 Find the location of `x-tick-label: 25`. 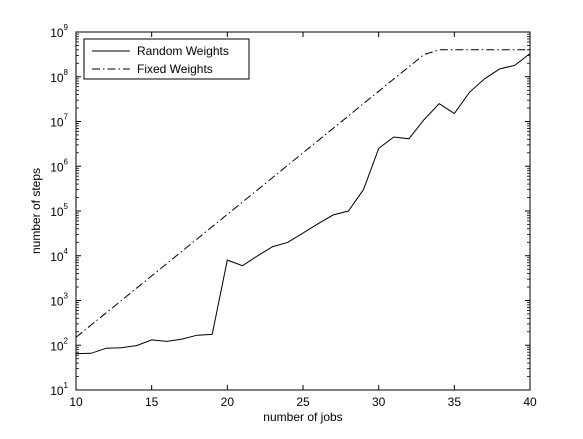

x-tick-label: 25 is located at coordinates (303, 402).